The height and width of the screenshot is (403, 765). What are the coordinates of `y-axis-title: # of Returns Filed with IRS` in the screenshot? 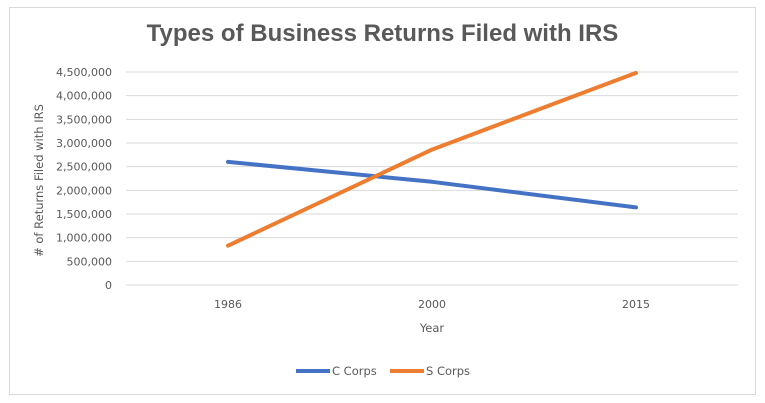 It's located at (39, 180).